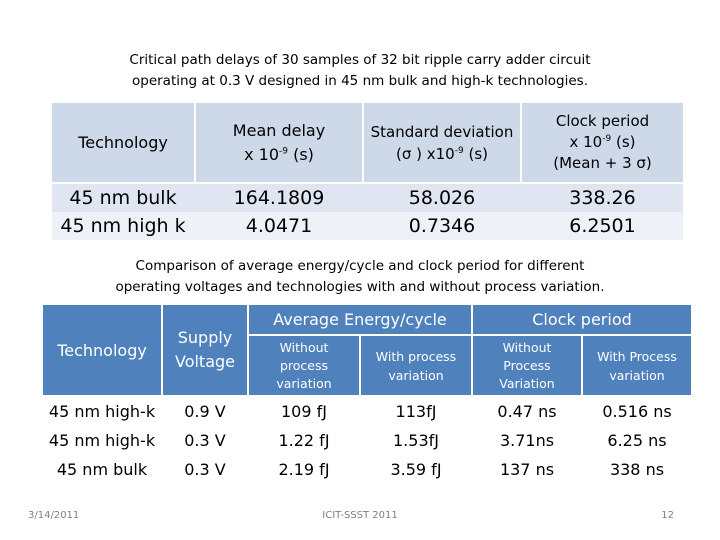 This screenshot has height=540, width=720. What do you see at coordinates (416, 365) in the screenshot?
I see `t2-subheader-energy-with: With process variation` at bounding box center [416, 365].